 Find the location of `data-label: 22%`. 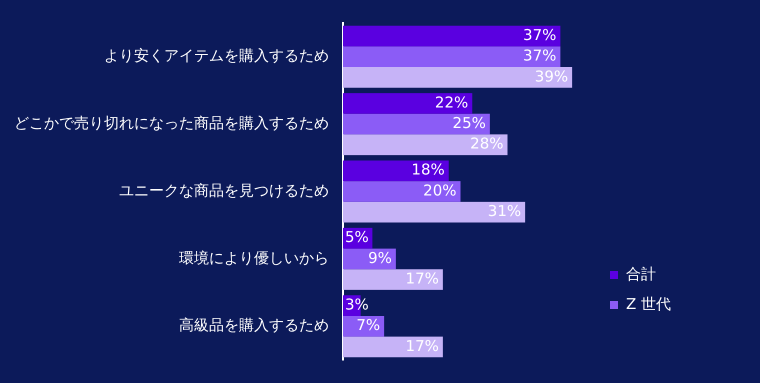

data-label: 22% is located at coordinates (451, 102).